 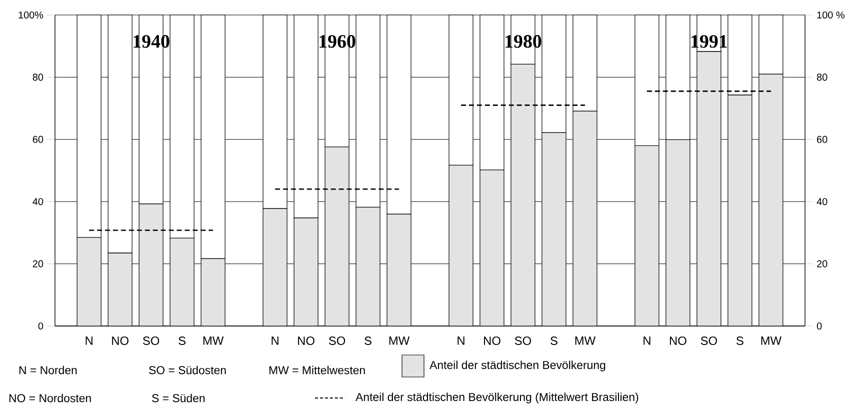 I want to click on y2-tick-label: 40, so click(x=822, y=202).